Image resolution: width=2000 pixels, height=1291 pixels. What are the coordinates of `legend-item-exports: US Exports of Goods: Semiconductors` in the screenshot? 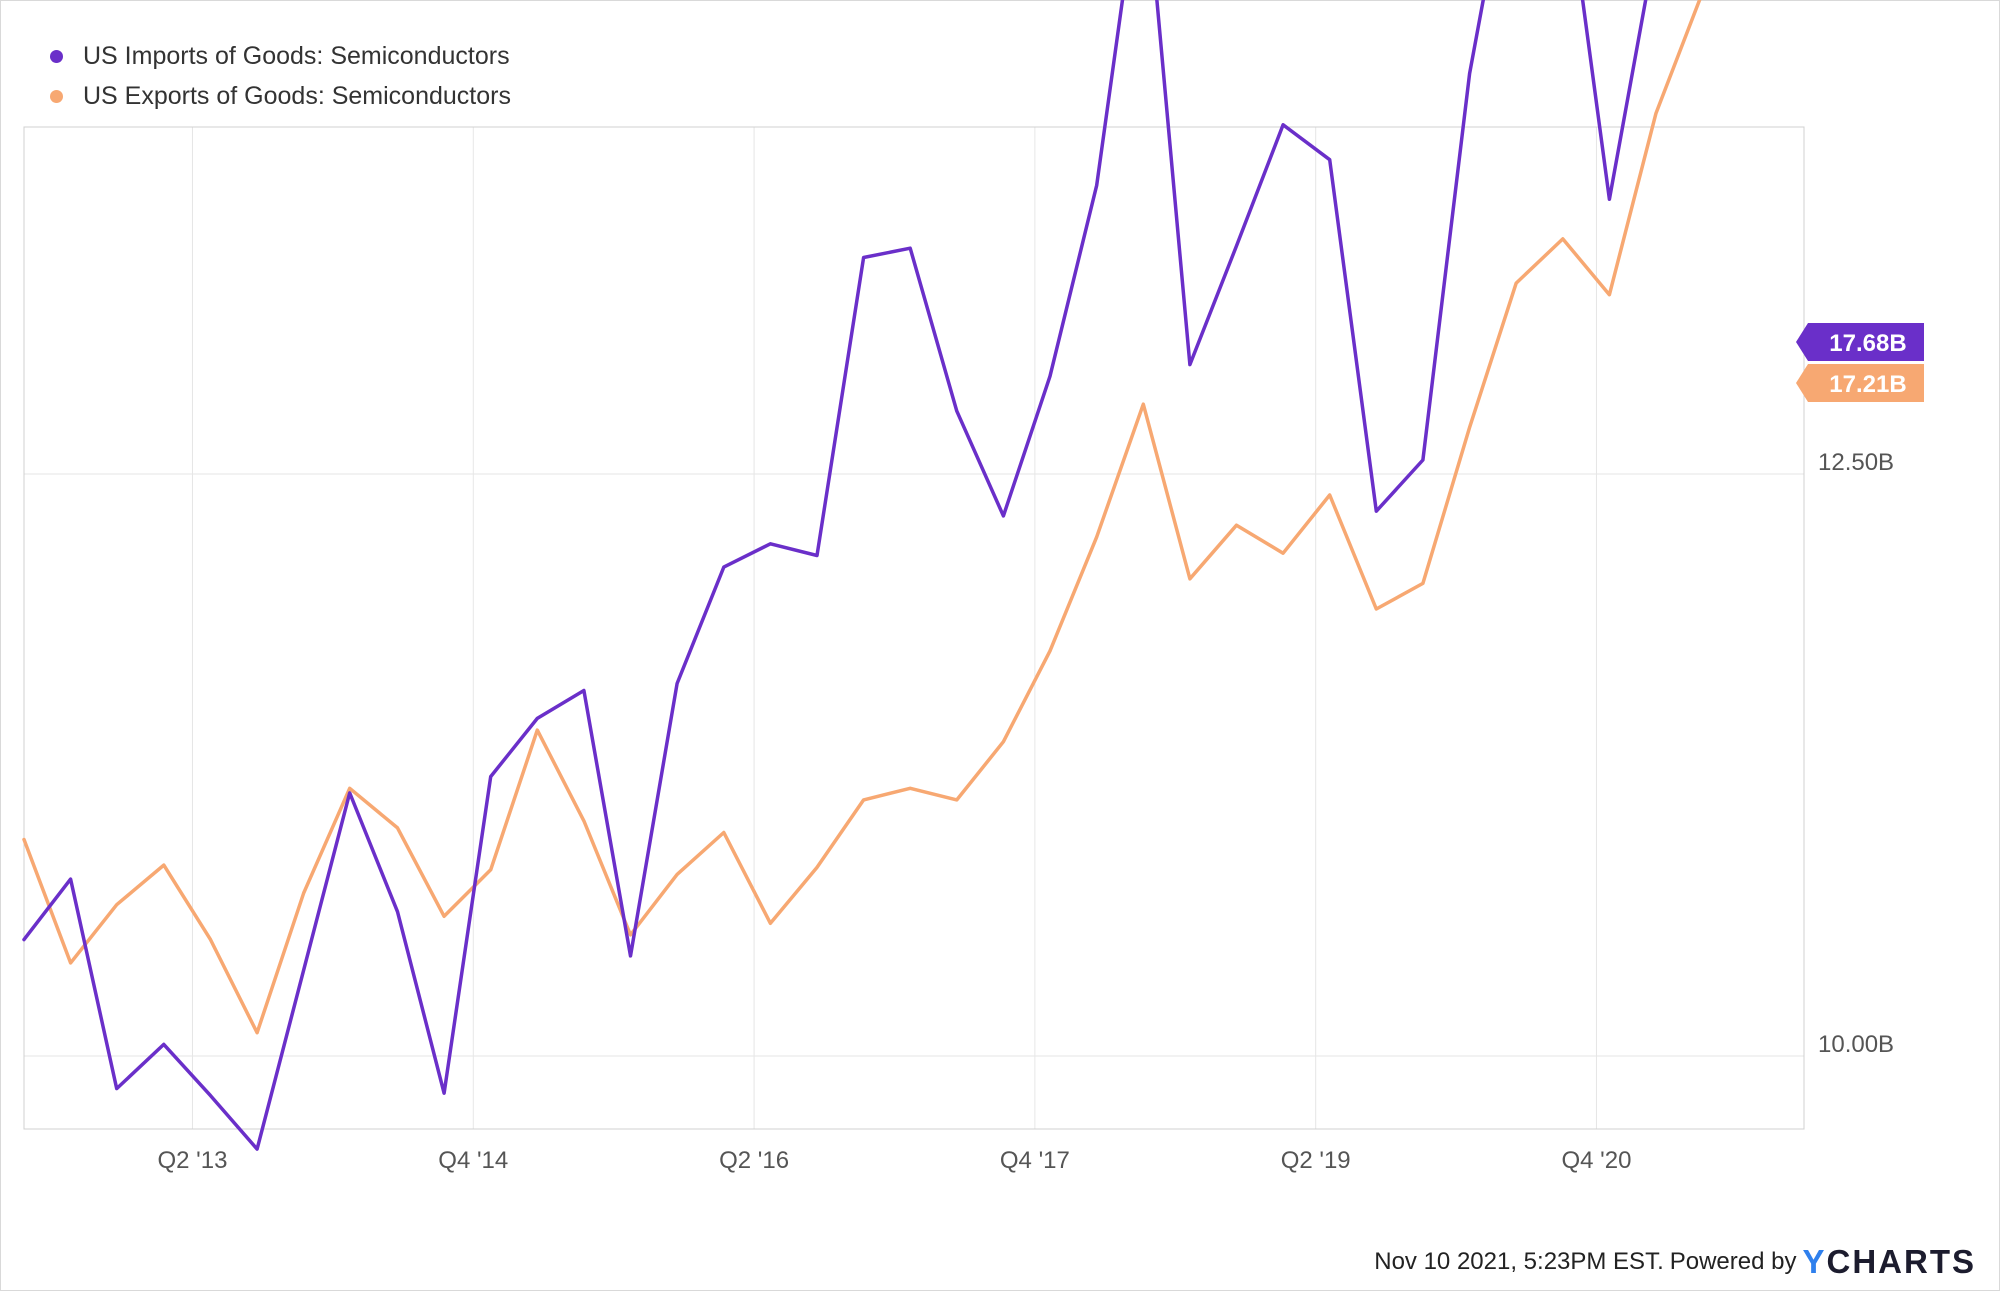 It's located at (280, 96).